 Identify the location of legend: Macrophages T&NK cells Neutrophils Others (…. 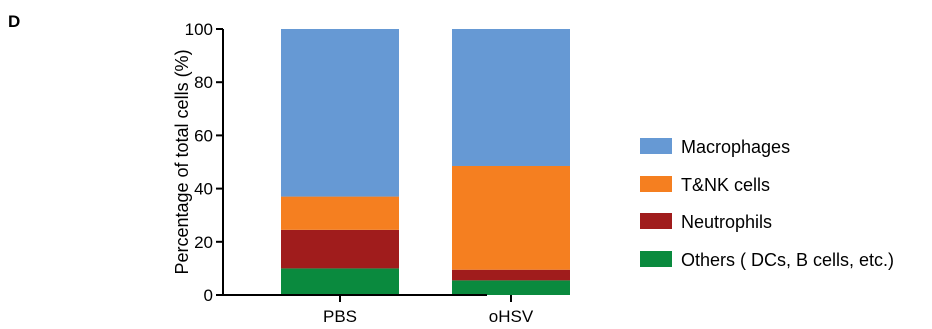
(767, 203).